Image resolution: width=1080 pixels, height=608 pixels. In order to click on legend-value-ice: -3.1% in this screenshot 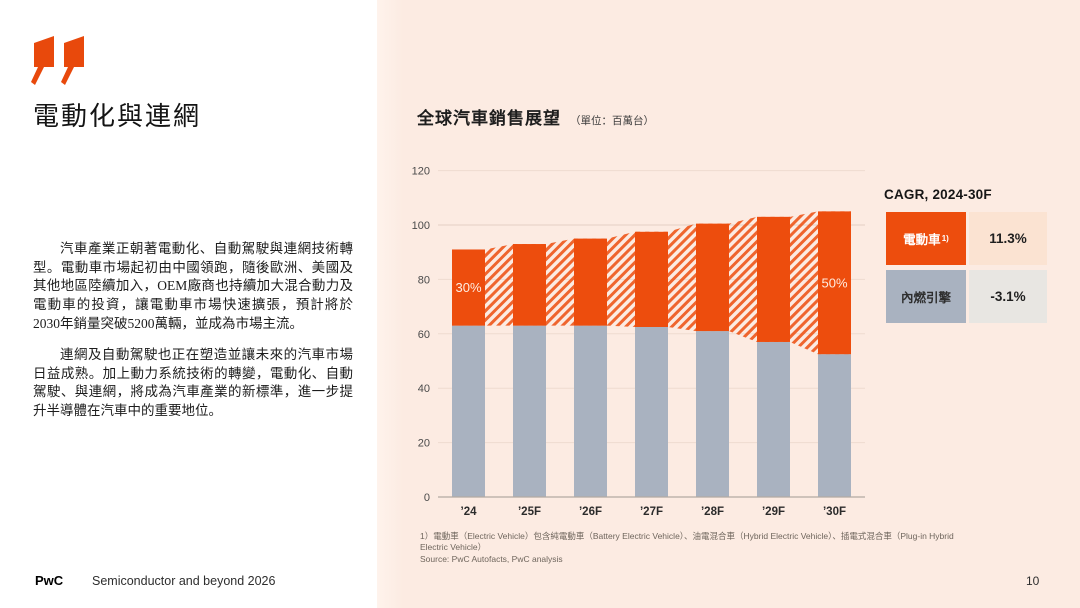, I will do `click(1008, 296)`.